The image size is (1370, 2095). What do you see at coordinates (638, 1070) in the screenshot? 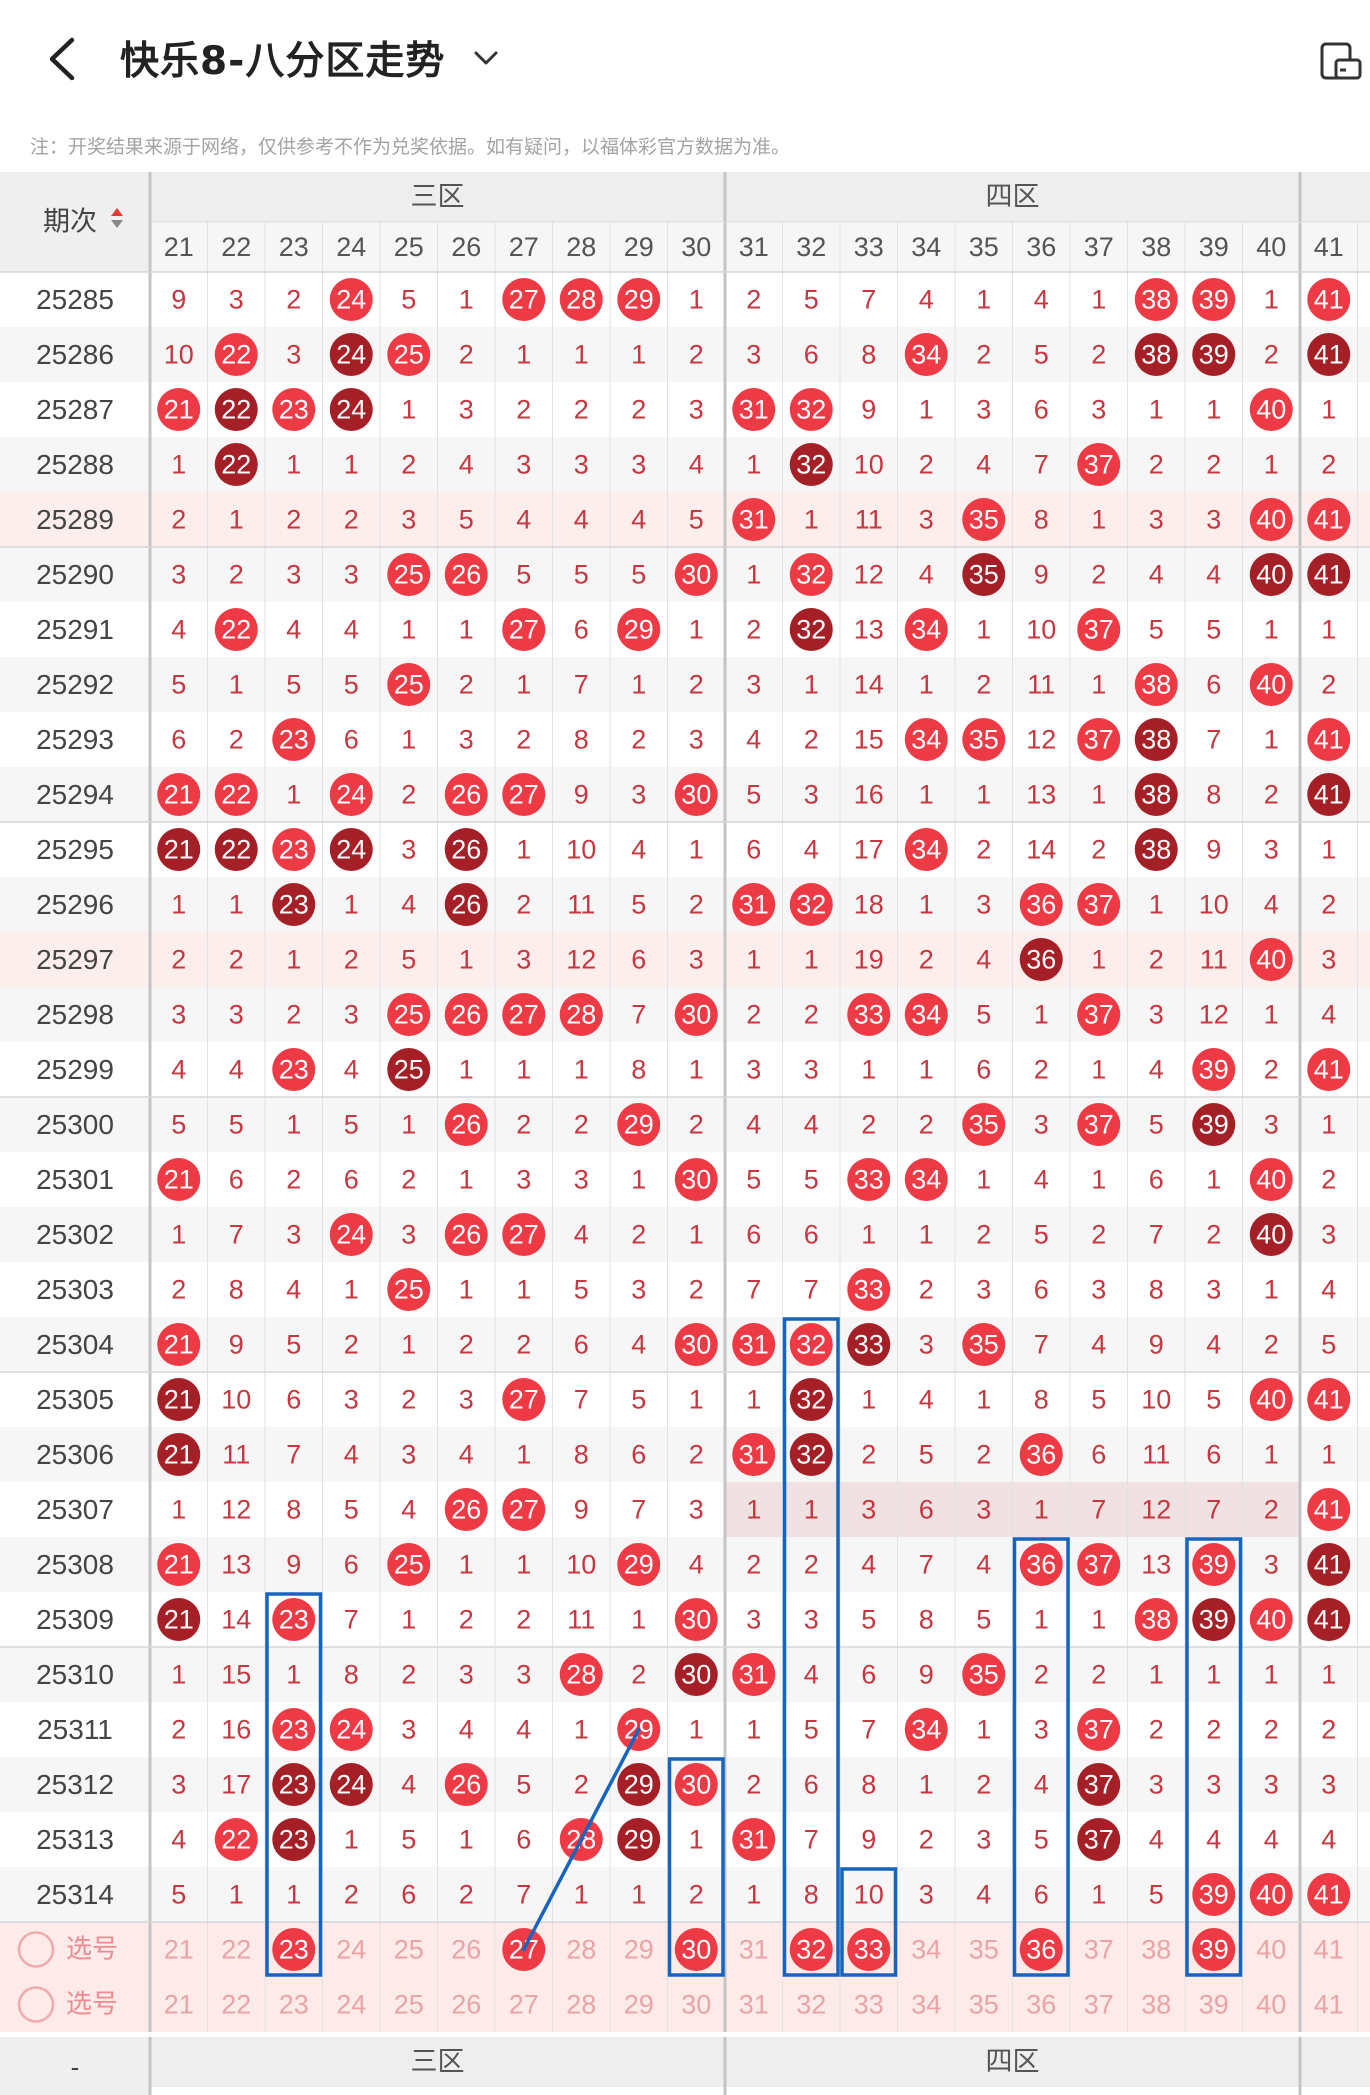
I see `miss-count: 8` at bounding box center [638, 1070].